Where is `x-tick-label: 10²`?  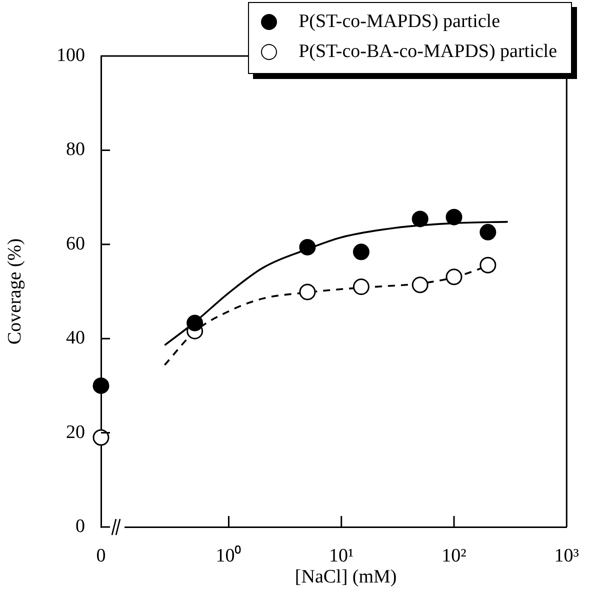 x-tick-label: 10² is located at coordinates (454, 555).